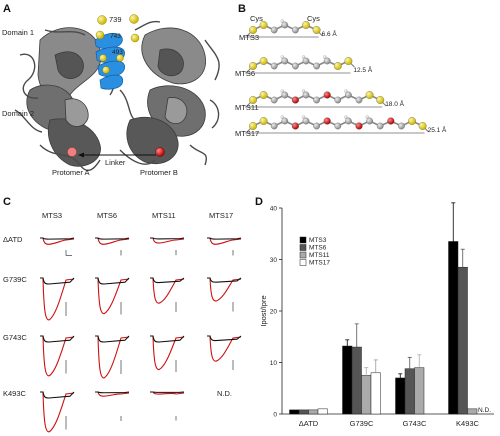 The height and width of the screenshot is (436, 500). What do you see at coordinates (330, 33) in the screenshot?
I see `reagent-length: 6.6 Å` at bounding box center [330, 33].